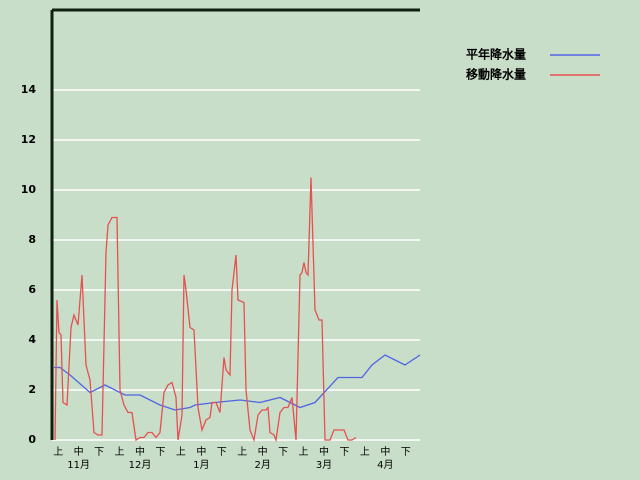  What do you see at coordinates (385, 465) in the screenshot?
I see `month-label: 4月` at bounding box center [385, 465].